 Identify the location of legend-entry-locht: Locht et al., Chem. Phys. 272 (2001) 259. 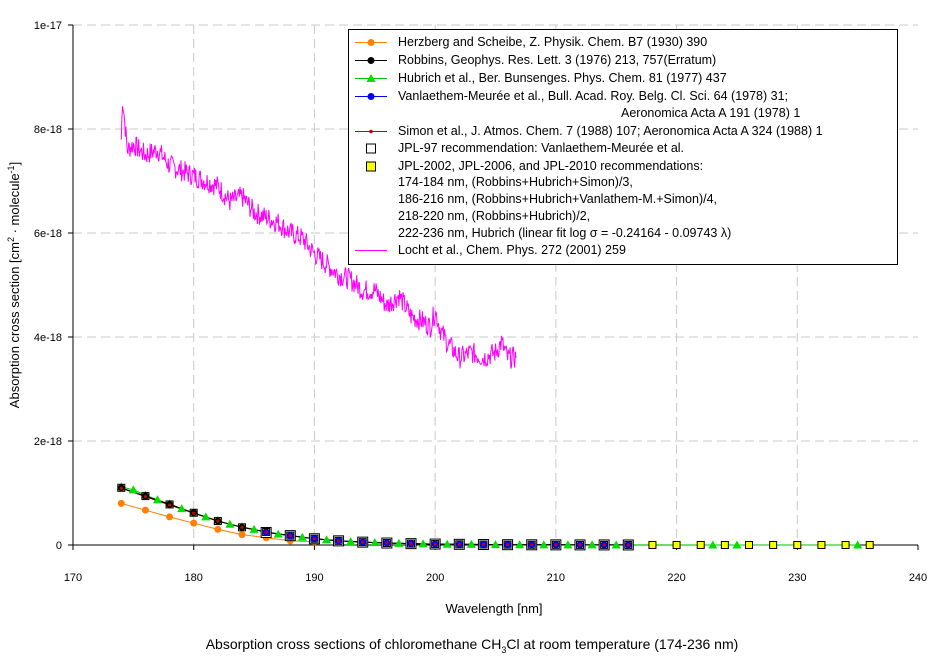
(623, 250).